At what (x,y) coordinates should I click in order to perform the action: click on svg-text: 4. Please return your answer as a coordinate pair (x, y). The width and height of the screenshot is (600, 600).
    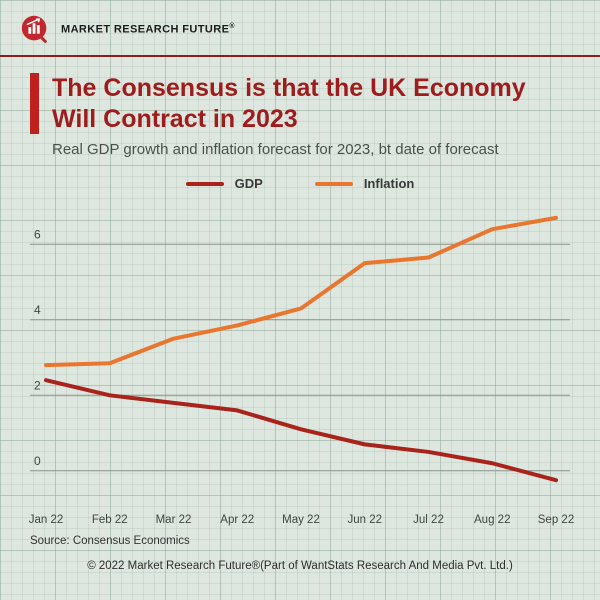
    Looking at the image, I should click on (37, 310).